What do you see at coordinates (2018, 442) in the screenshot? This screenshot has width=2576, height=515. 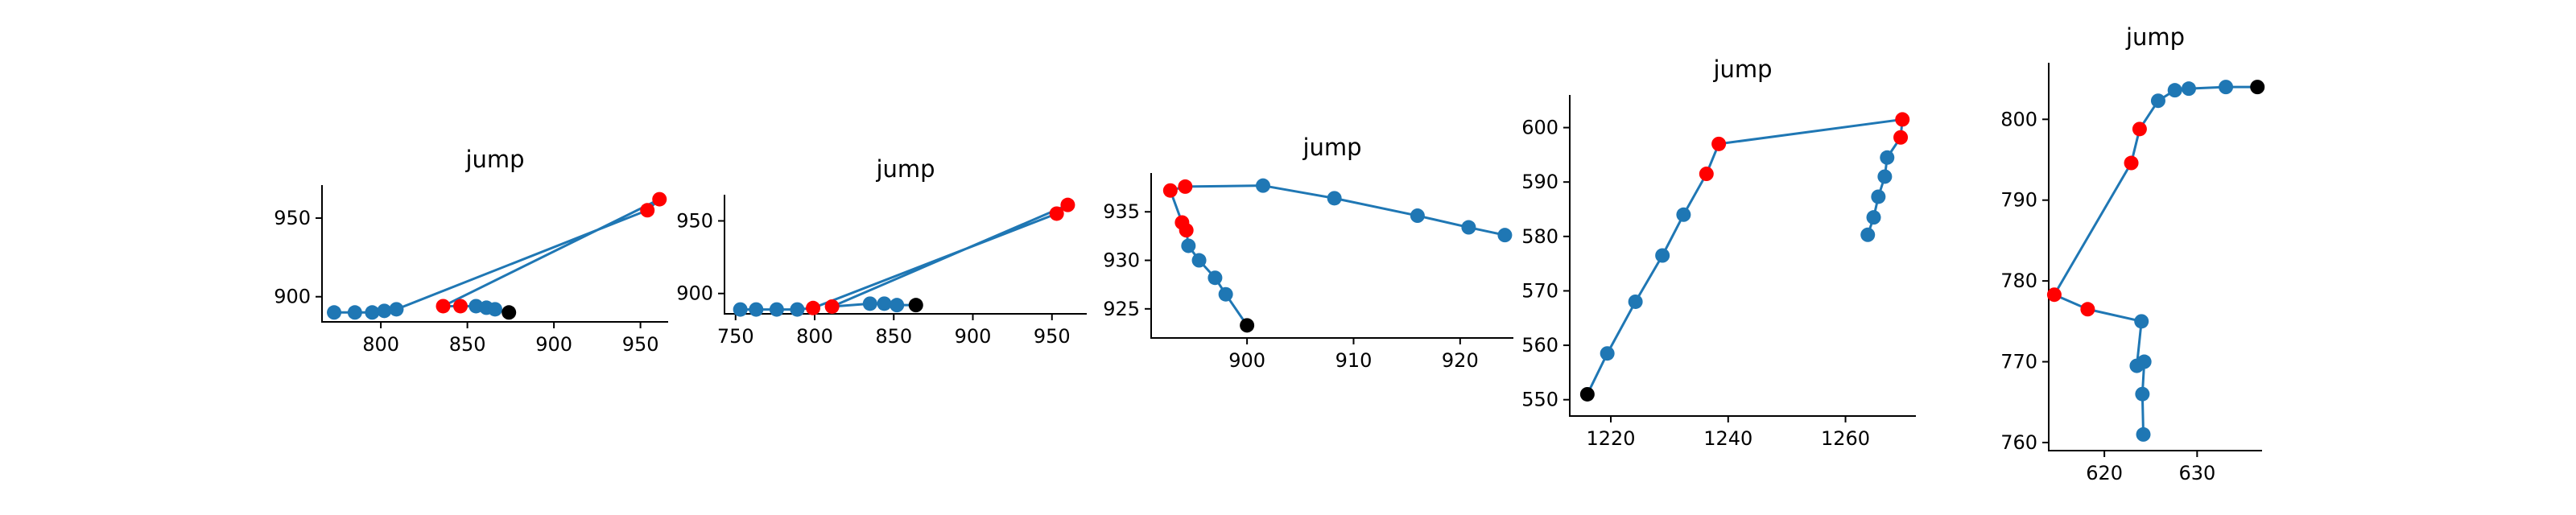 I see `y-tick-label: 760` at bounding box center [2018, 442].